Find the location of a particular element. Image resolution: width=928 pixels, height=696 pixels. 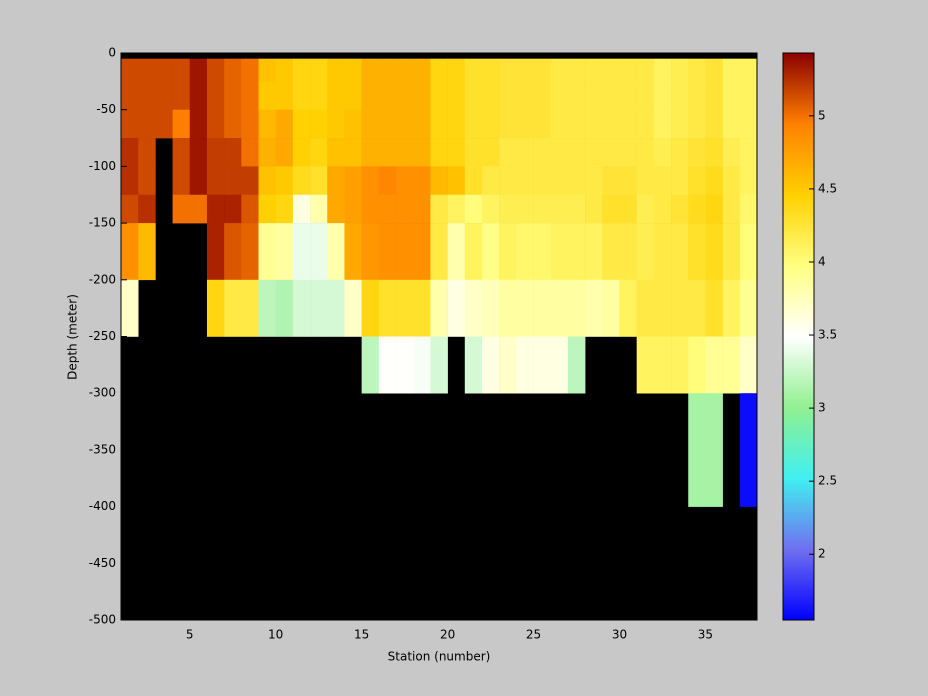

x-tick-label: 35 is located at coordinates (705, 635).